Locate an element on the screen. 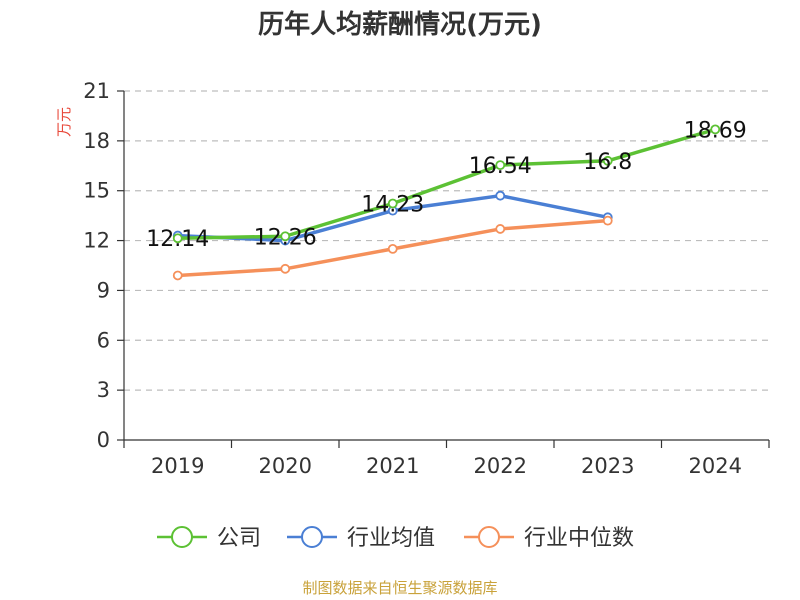 This screenshot has width=800, height=600. source-note: 制图数据来自恒生聚源数据库 is located at coordinates (399, 588).